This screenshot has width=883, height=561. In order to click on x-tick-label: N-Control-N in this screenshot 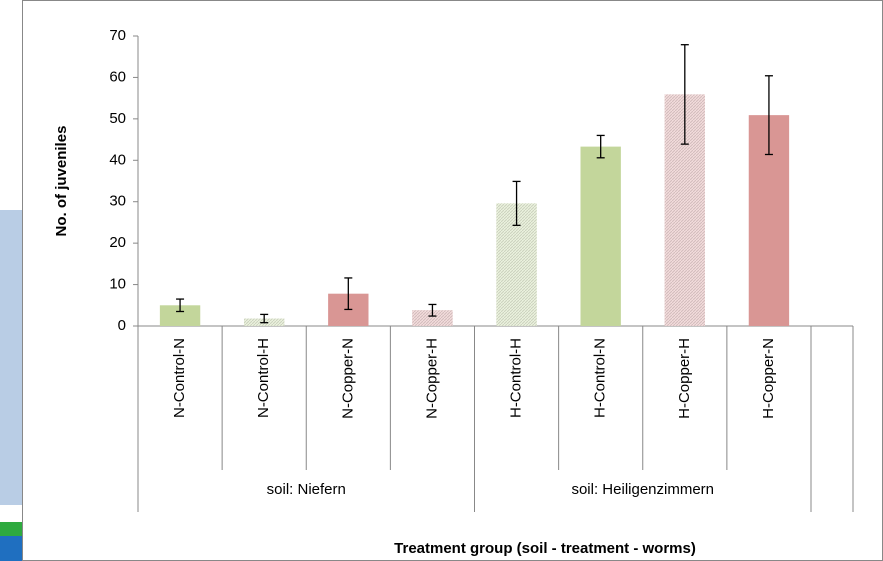, I will do `click(179, 378)`.